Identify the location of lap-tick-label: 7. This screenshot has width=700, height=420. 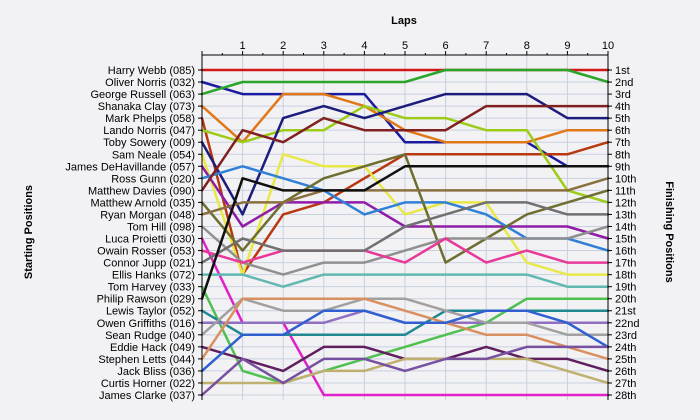
(486, 46).